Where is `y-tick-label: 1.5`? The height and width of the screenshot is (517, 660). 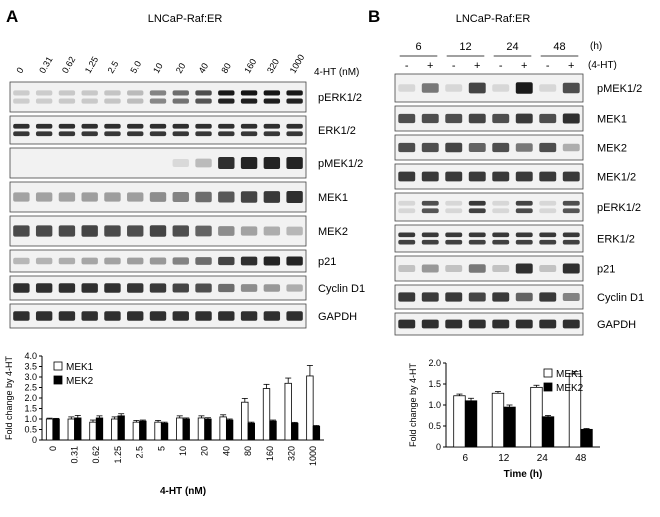 y-tick-label: 1.5 is located at coordinates (434, 384).